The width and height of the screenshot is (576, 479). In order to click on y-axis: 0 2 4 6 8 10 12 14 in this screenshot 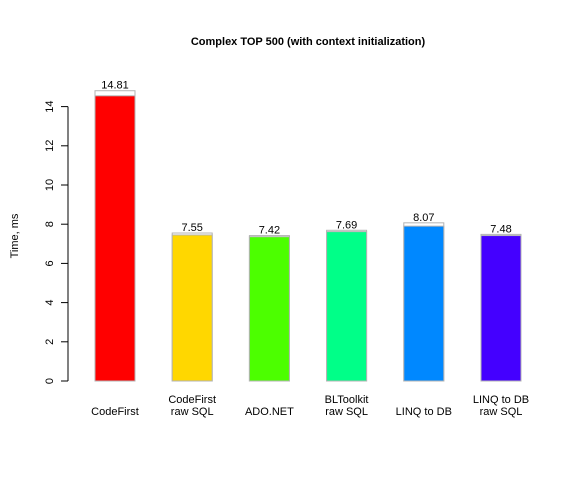, I will do `click(56, 242)`.